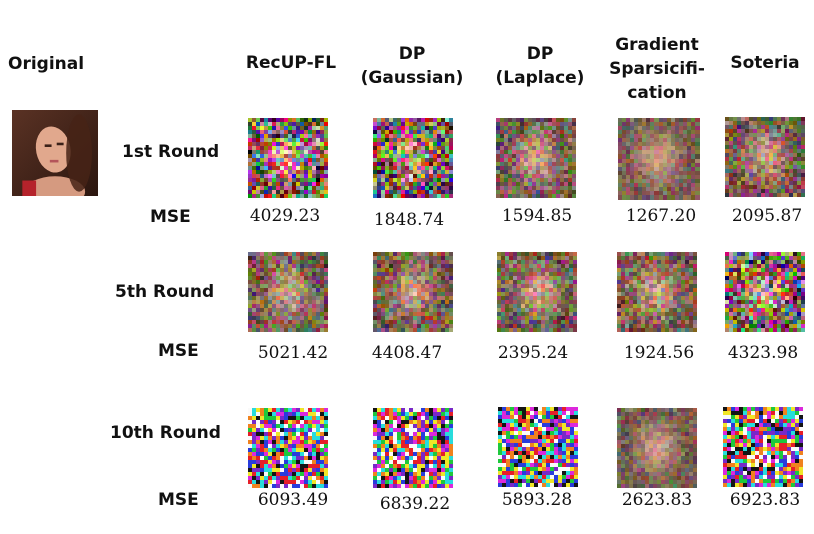 The height and width of the screenshot is (534, 814). What do you see at coordinates (533, 353) in the screenshot?
I see `mse-value-dp-laplace-round5: 2395.24` at bounding box center [533, 353].